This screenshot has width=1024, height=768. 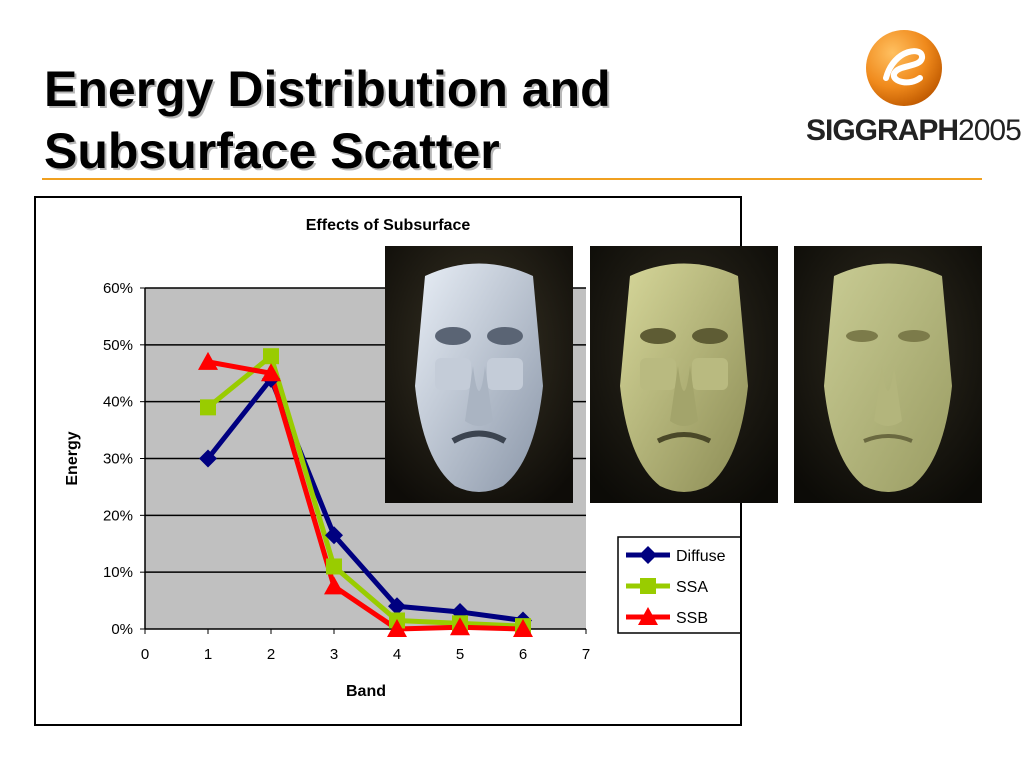 What do you see at coordinates (365, 499) in the screenshot?
I see `series-line-diffuse` at bounding box center [365, 499].